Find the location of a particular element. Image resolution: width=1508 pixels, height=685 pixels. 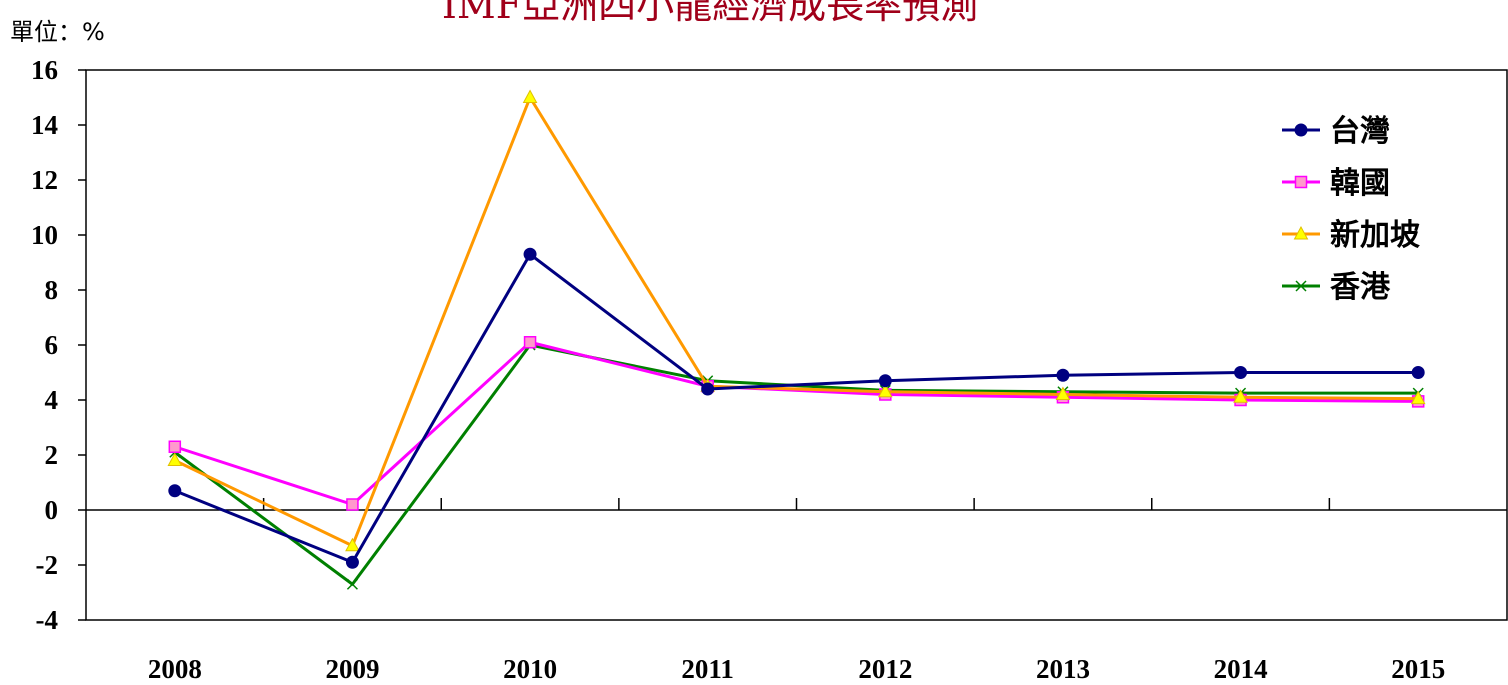

chart-title: IMF亞洲四小龍經濟成長率預測 is located at coordinates (710, 13).